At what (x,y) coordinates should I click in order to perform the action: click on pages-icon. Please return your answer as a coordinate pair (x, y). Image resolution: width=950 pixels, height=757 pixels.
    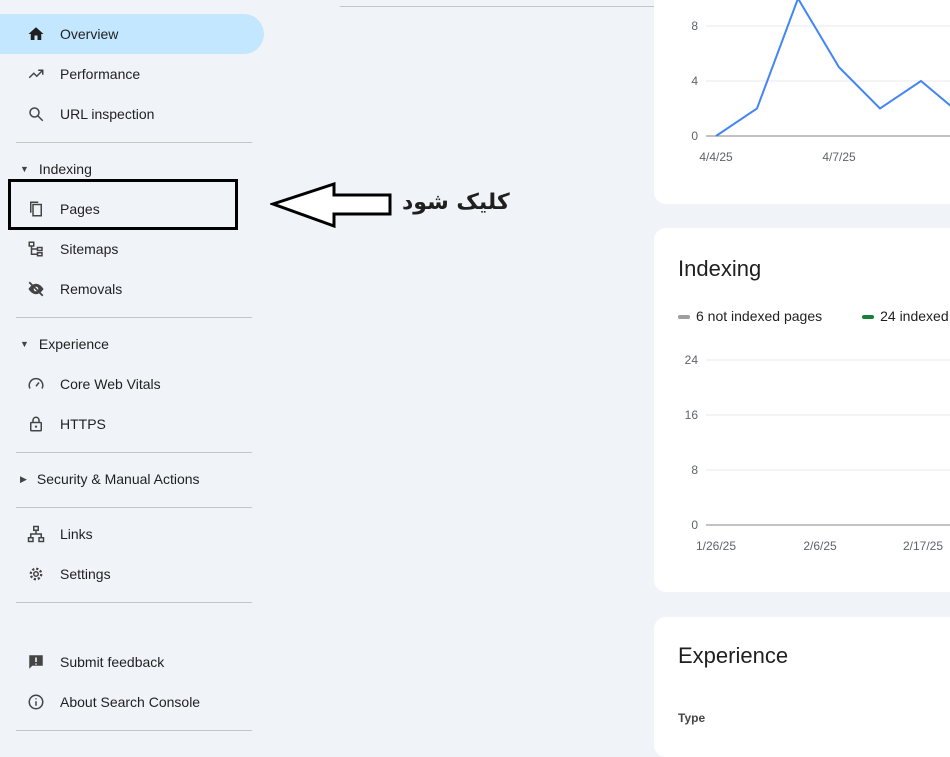
    Looking at the image, I should click on (36, 209).